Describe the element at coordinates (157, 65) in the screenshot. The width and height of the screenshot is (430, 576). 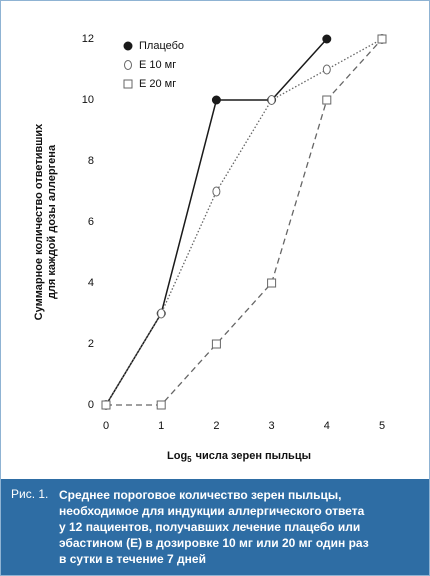
I see `legend-label: Е 10 мг` at that location.